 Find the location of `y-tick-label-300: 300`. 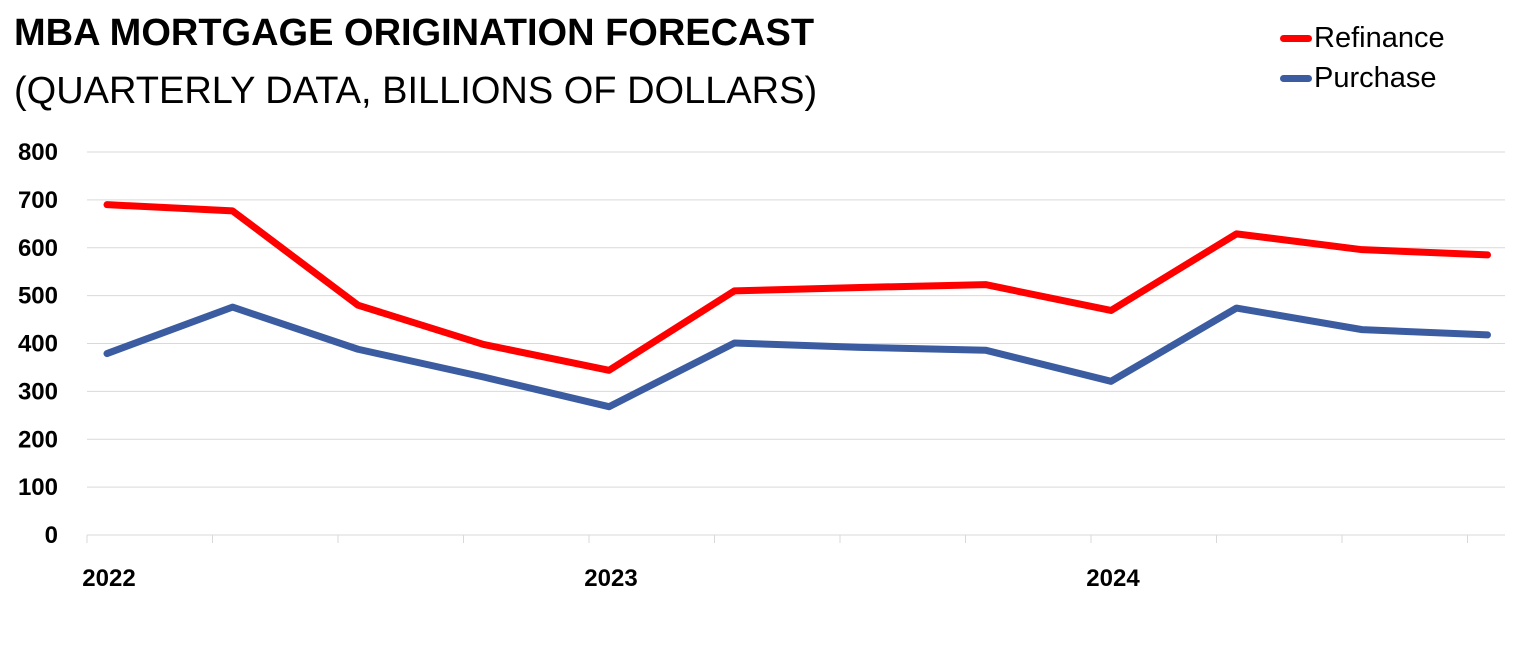

y-tick-label-300: 300 is located at coordinates (38, 391).